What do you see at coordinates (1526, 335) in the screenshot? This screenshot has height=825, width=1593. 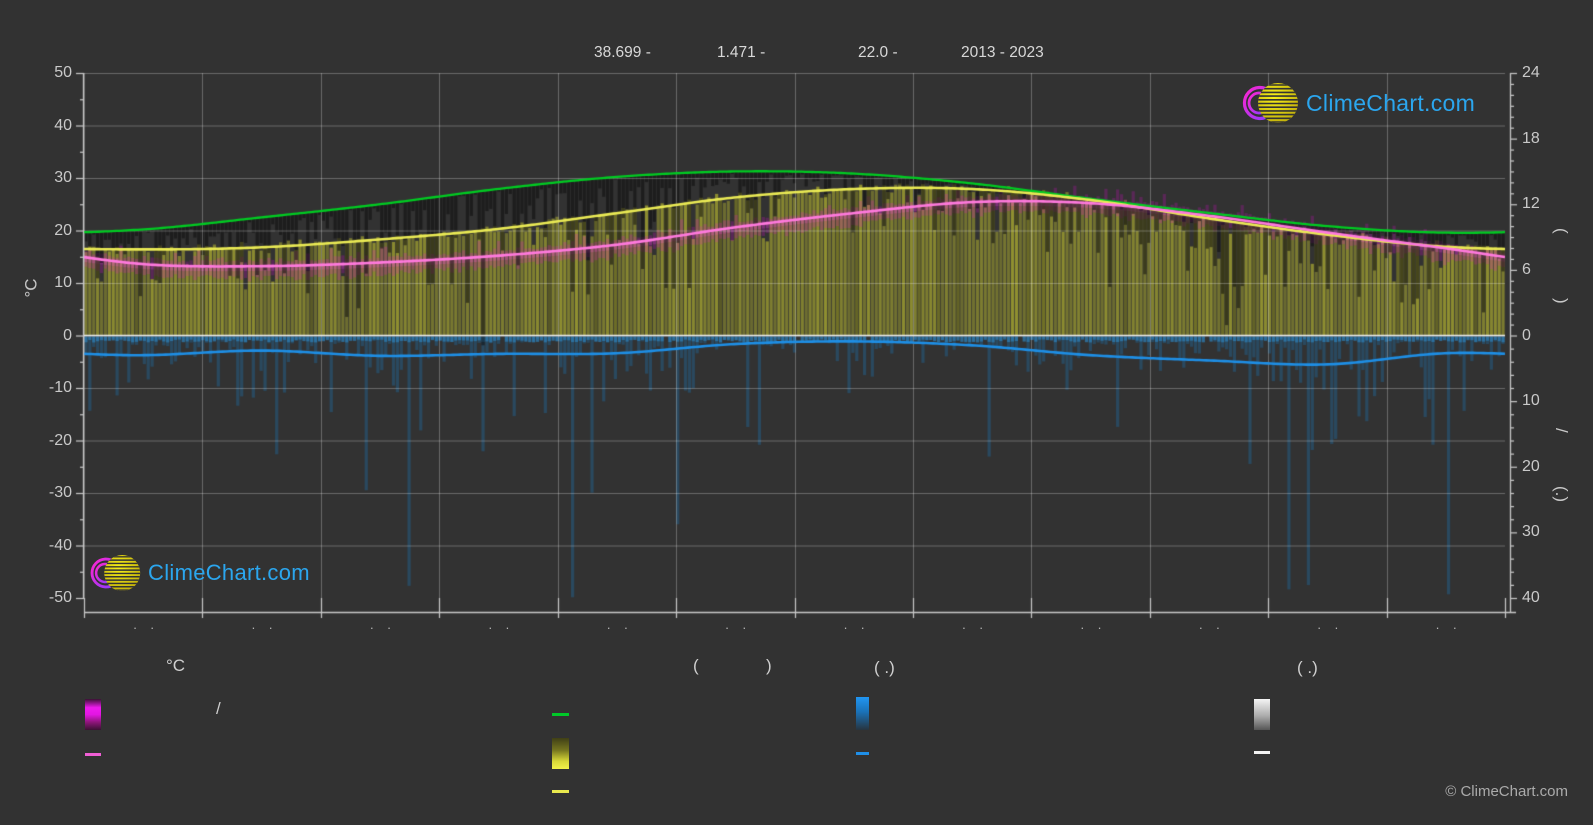 I see `y-axis-tick-label-sun: 0` at bounding box center [1526, 335].